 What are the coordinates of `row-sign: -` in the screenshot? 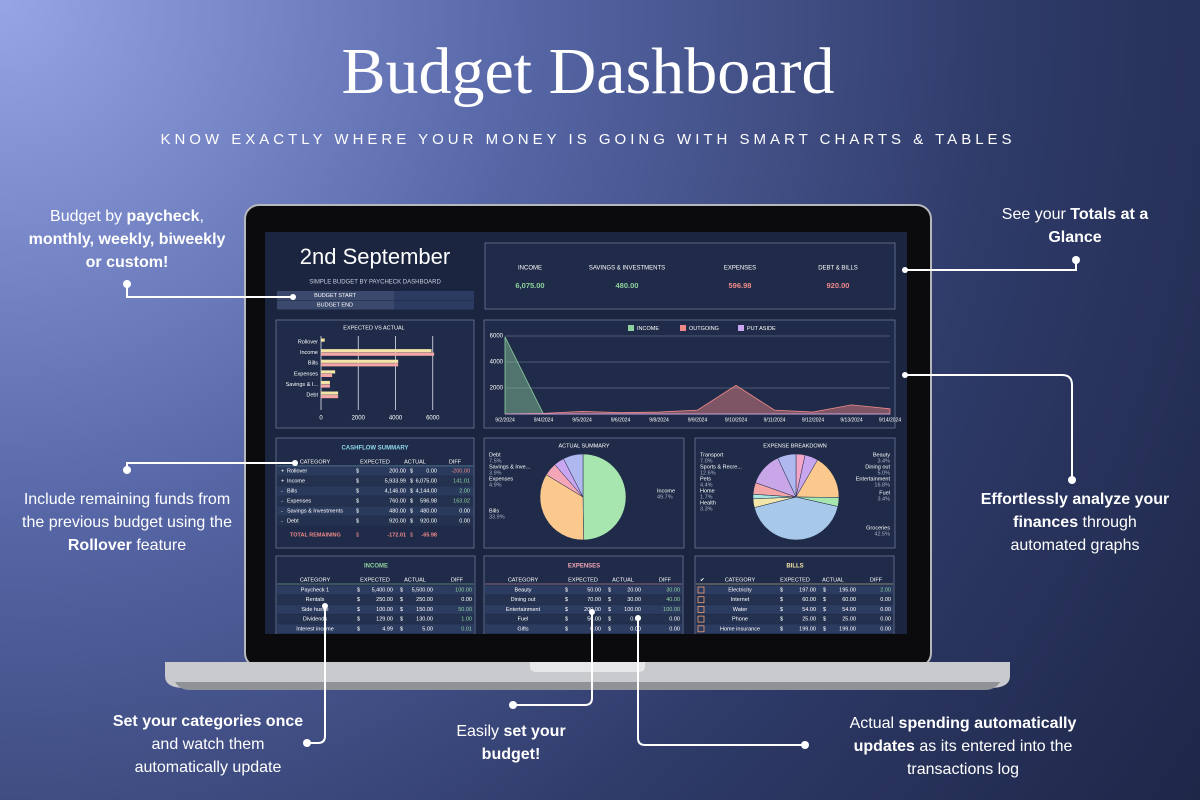 It's located at (282, 501).